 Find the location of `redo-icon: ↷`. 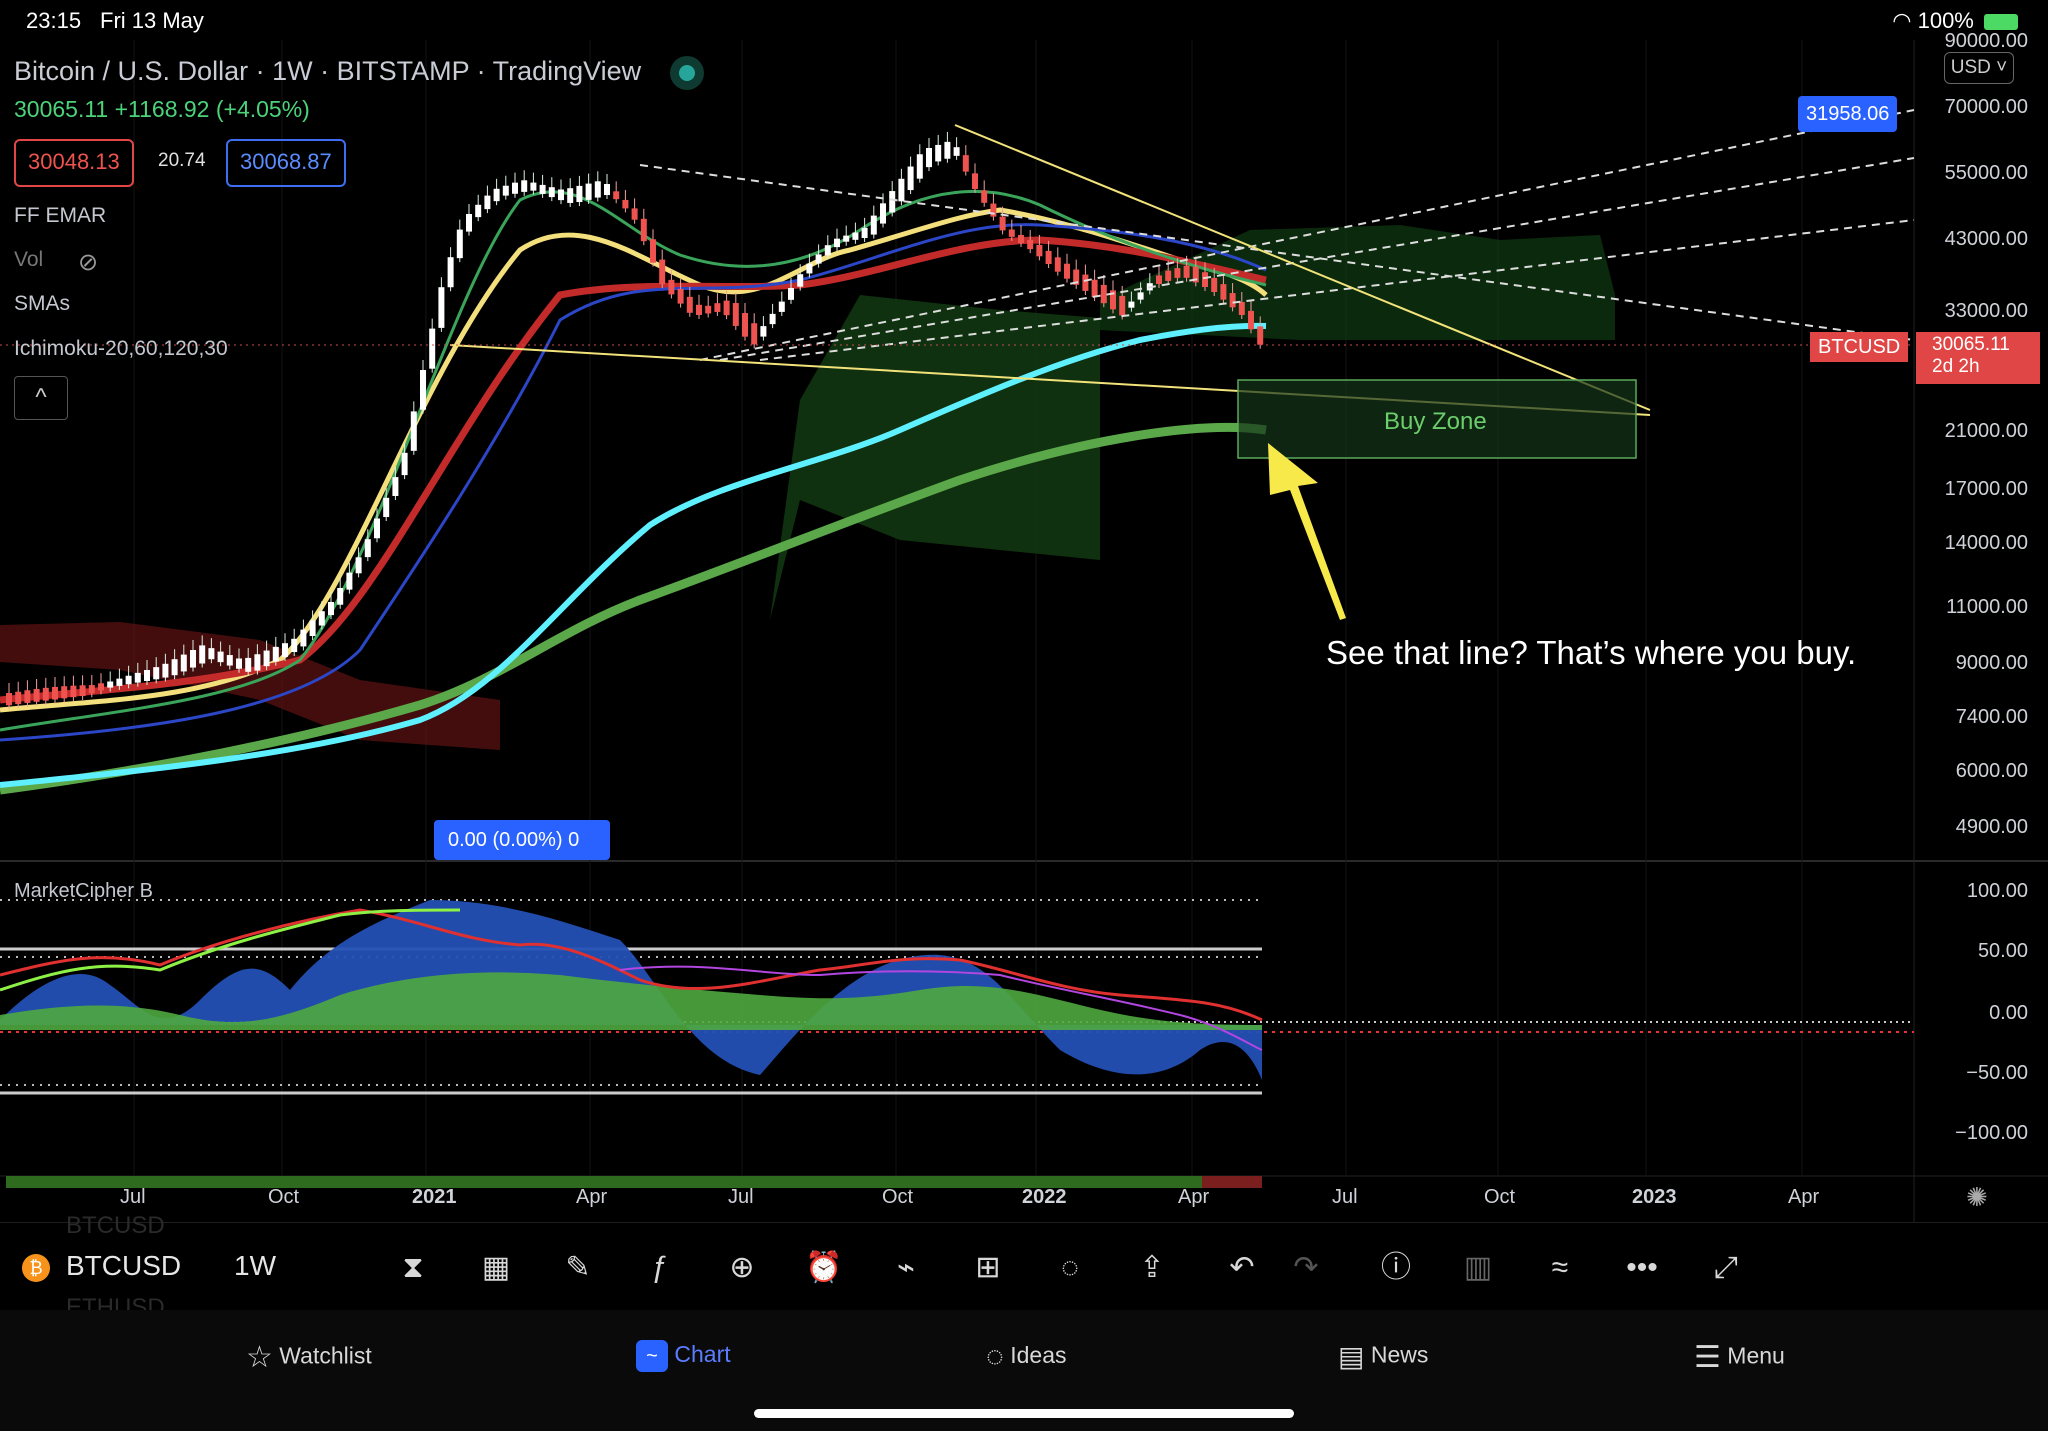

redo-icon: ↷ is located at coordinates (1306, 1267).